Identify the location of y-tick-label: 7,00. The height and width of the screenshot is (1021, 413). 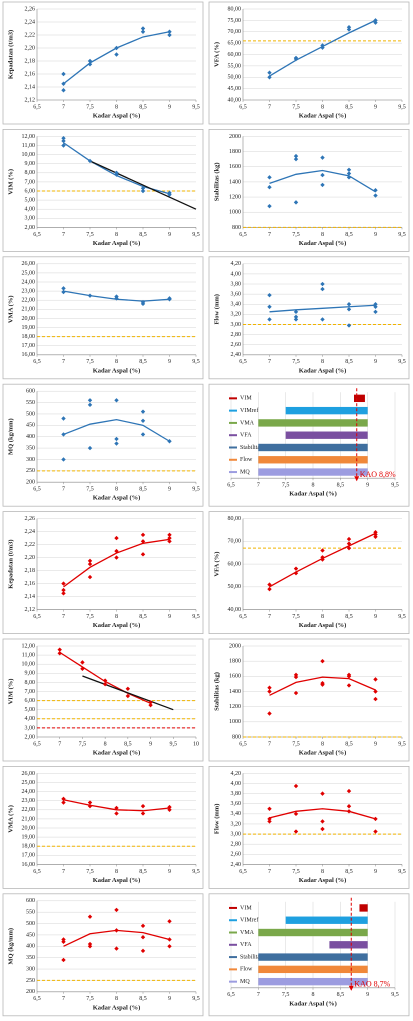
(30, 182).